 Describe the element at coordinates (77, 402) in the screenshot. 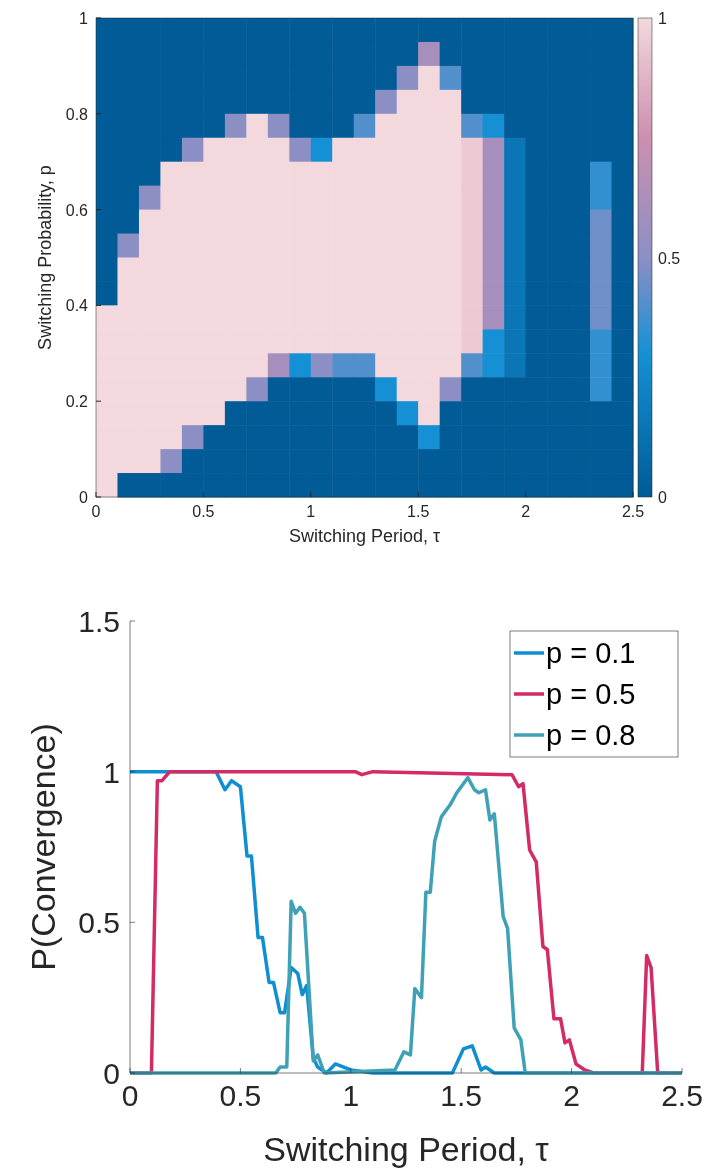

I see `y-tick-label: 0.2` at that location.